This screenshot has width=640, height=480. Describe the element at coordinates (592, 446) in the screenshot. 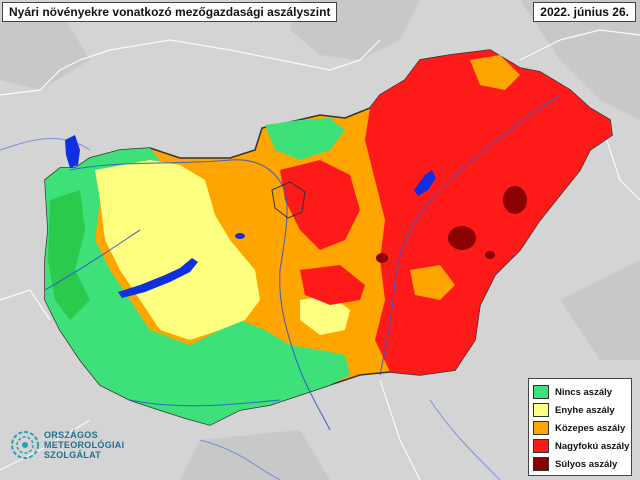

I see `legend-label-large-drought: Nagyfokú aszály` at that location.